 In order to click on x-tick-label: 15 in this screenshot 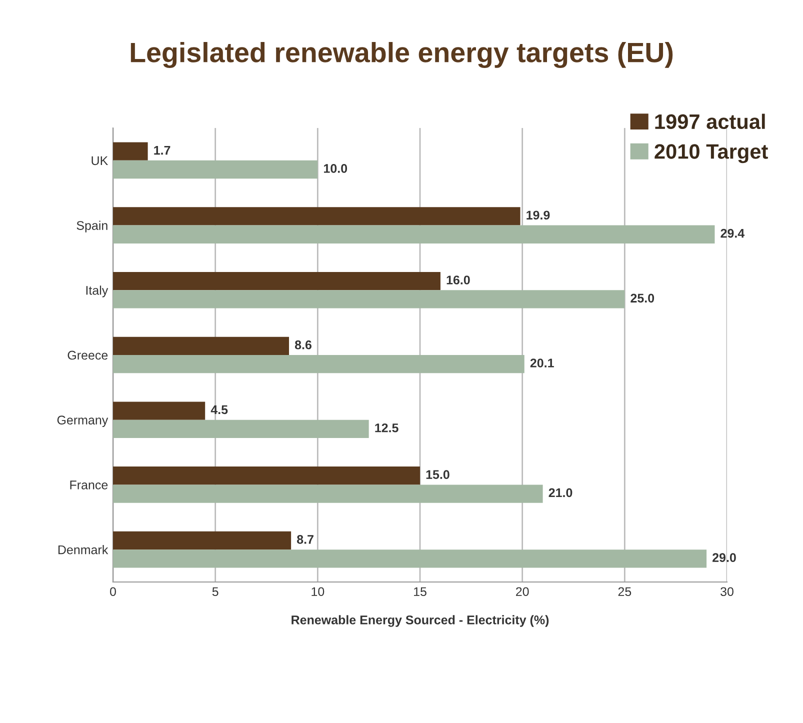, I will do `click(420, 591)`.